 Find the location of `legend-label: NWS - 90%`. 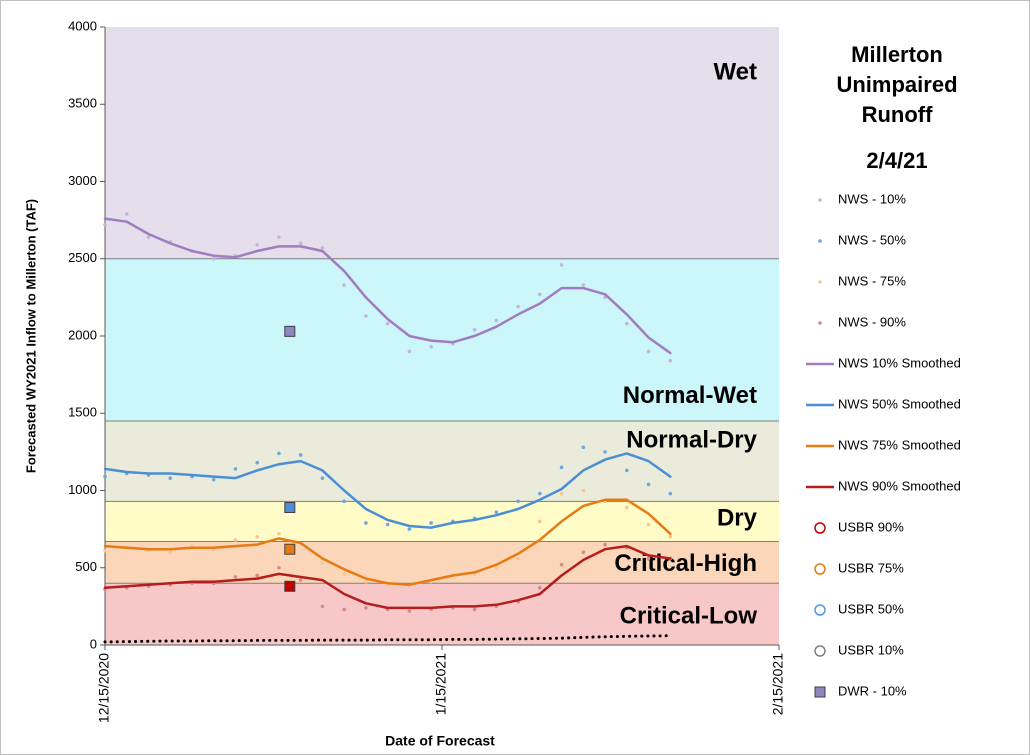

legend-label: NWS - 90% is located at coordinates (872, 321).